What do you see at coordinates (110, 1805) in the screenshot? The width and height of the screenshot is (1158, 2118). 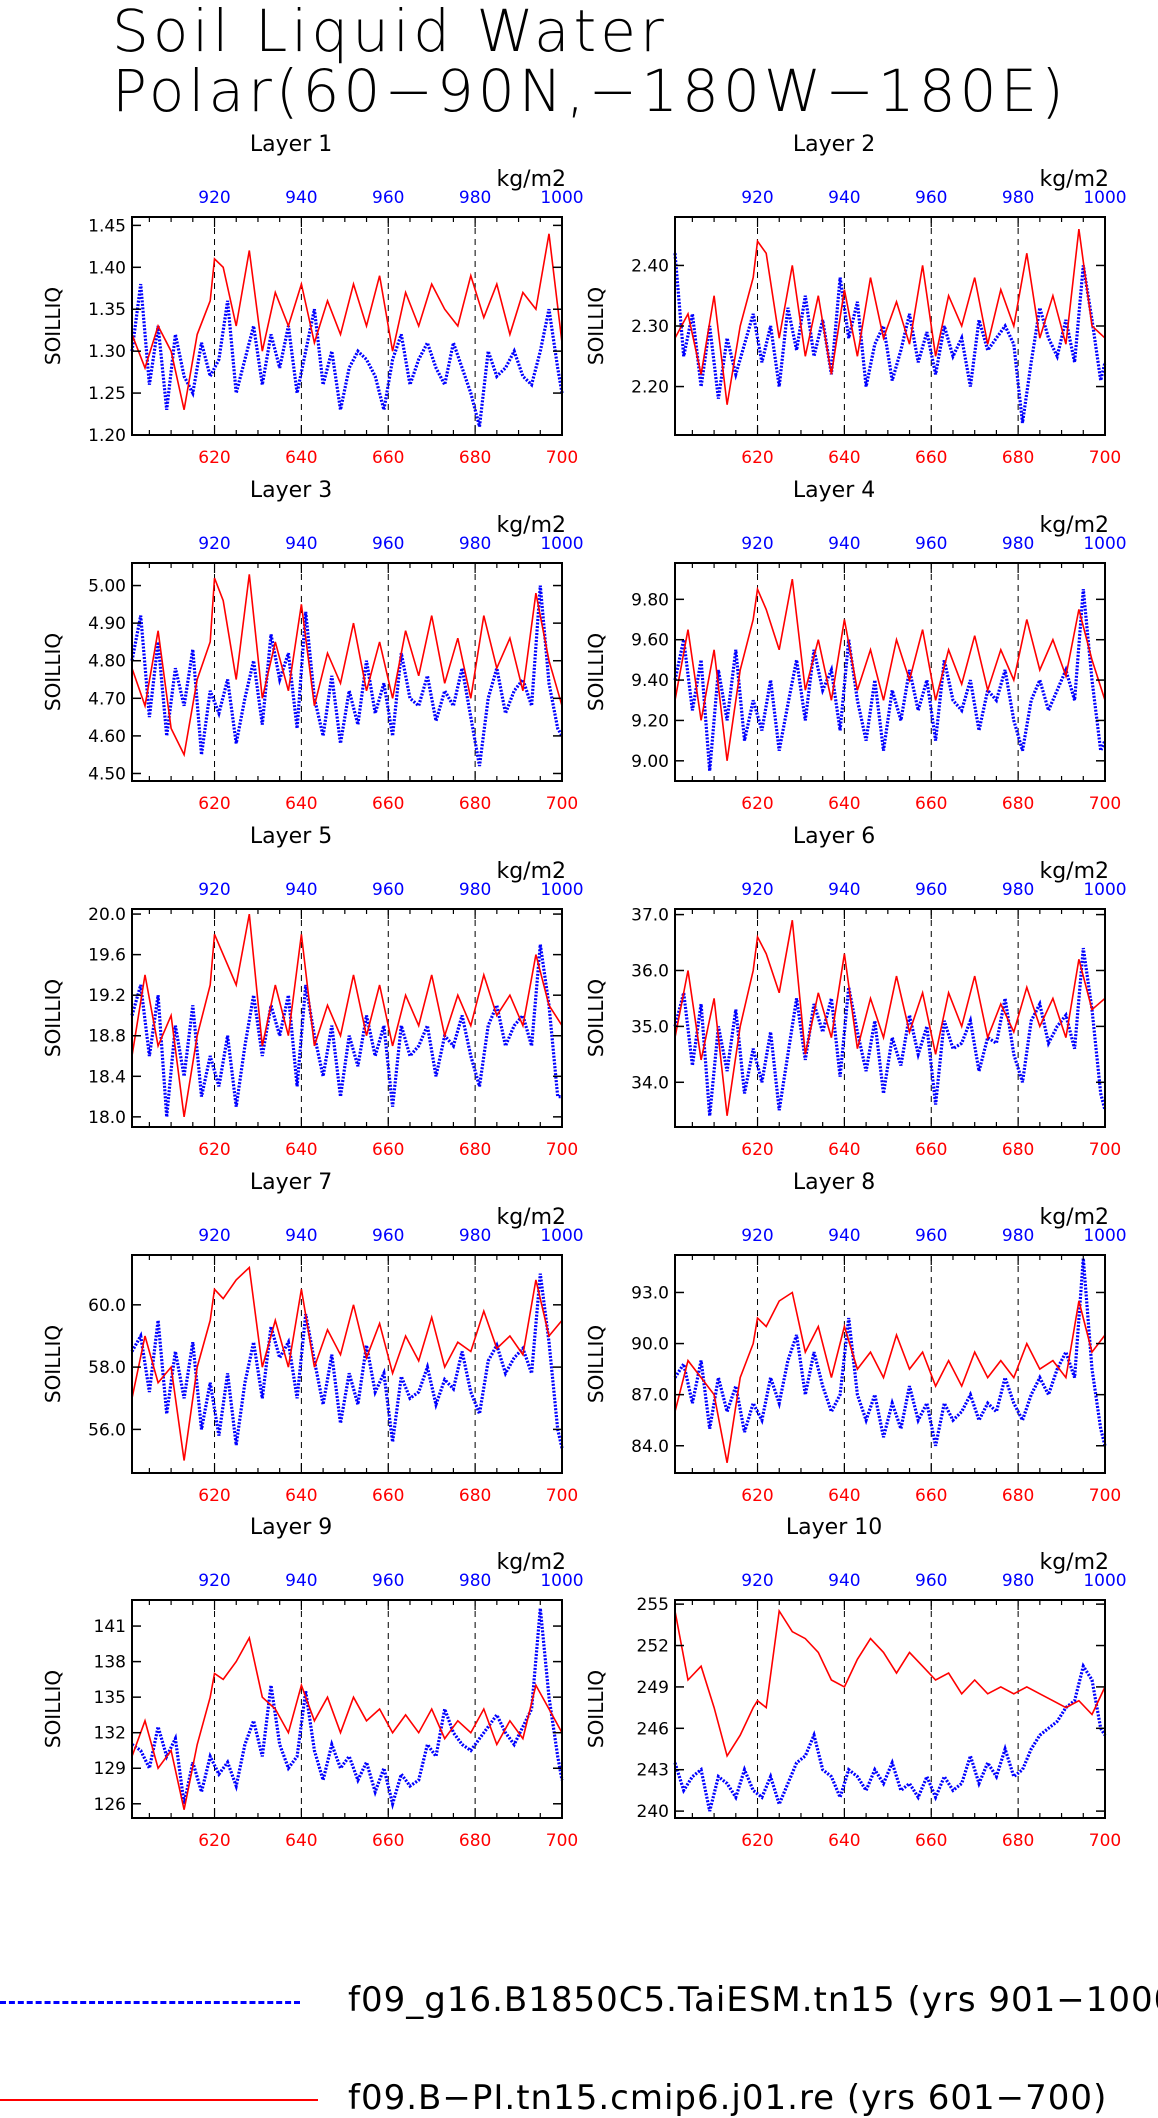 I see `y-tick-label: 126` at bounding box center [110, 1805].